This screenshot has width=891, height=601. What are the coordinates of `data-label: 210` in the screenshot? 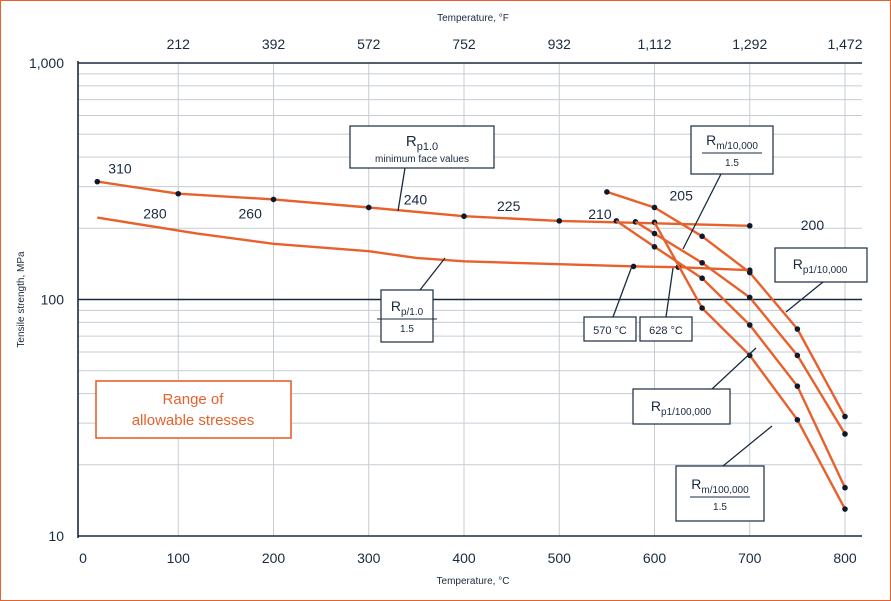 It's located at (600, 214).